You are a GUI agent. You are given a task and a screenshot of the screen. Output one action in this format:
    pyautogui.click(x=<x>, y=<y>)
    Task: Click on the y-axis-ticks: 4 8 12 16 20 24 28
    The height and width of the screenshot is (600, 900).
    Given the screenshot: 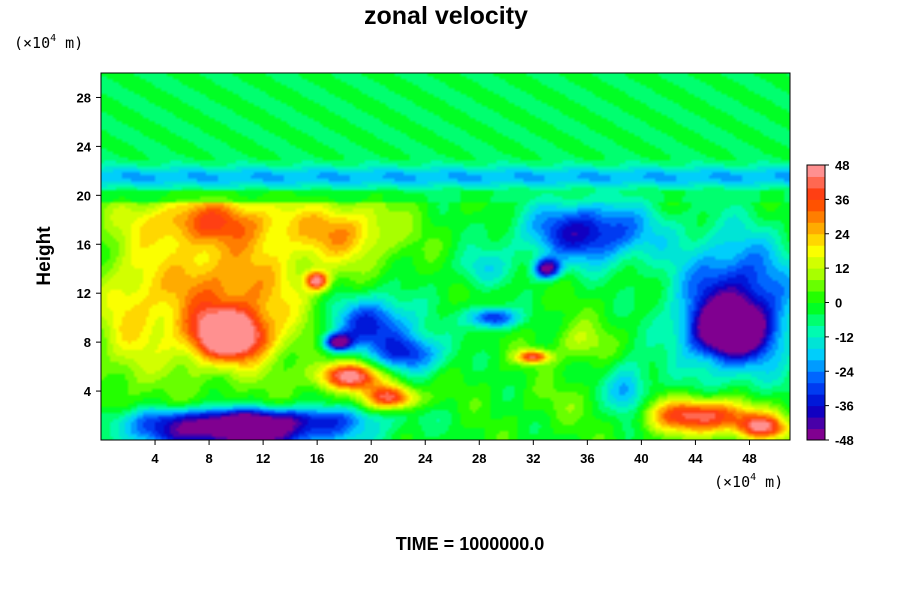 What is the action you would take?
    pyautogui.click(x=89, y=244)
    